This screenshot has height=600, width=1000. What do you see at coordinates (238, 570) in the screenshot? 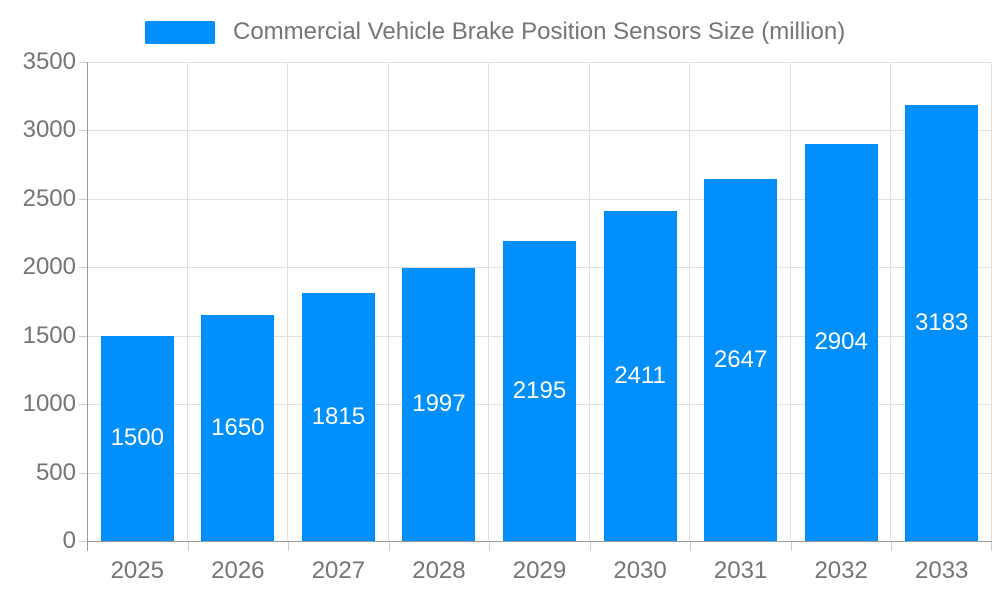
I see `x-axis-label: 2026` at bounding box center [238, 570].